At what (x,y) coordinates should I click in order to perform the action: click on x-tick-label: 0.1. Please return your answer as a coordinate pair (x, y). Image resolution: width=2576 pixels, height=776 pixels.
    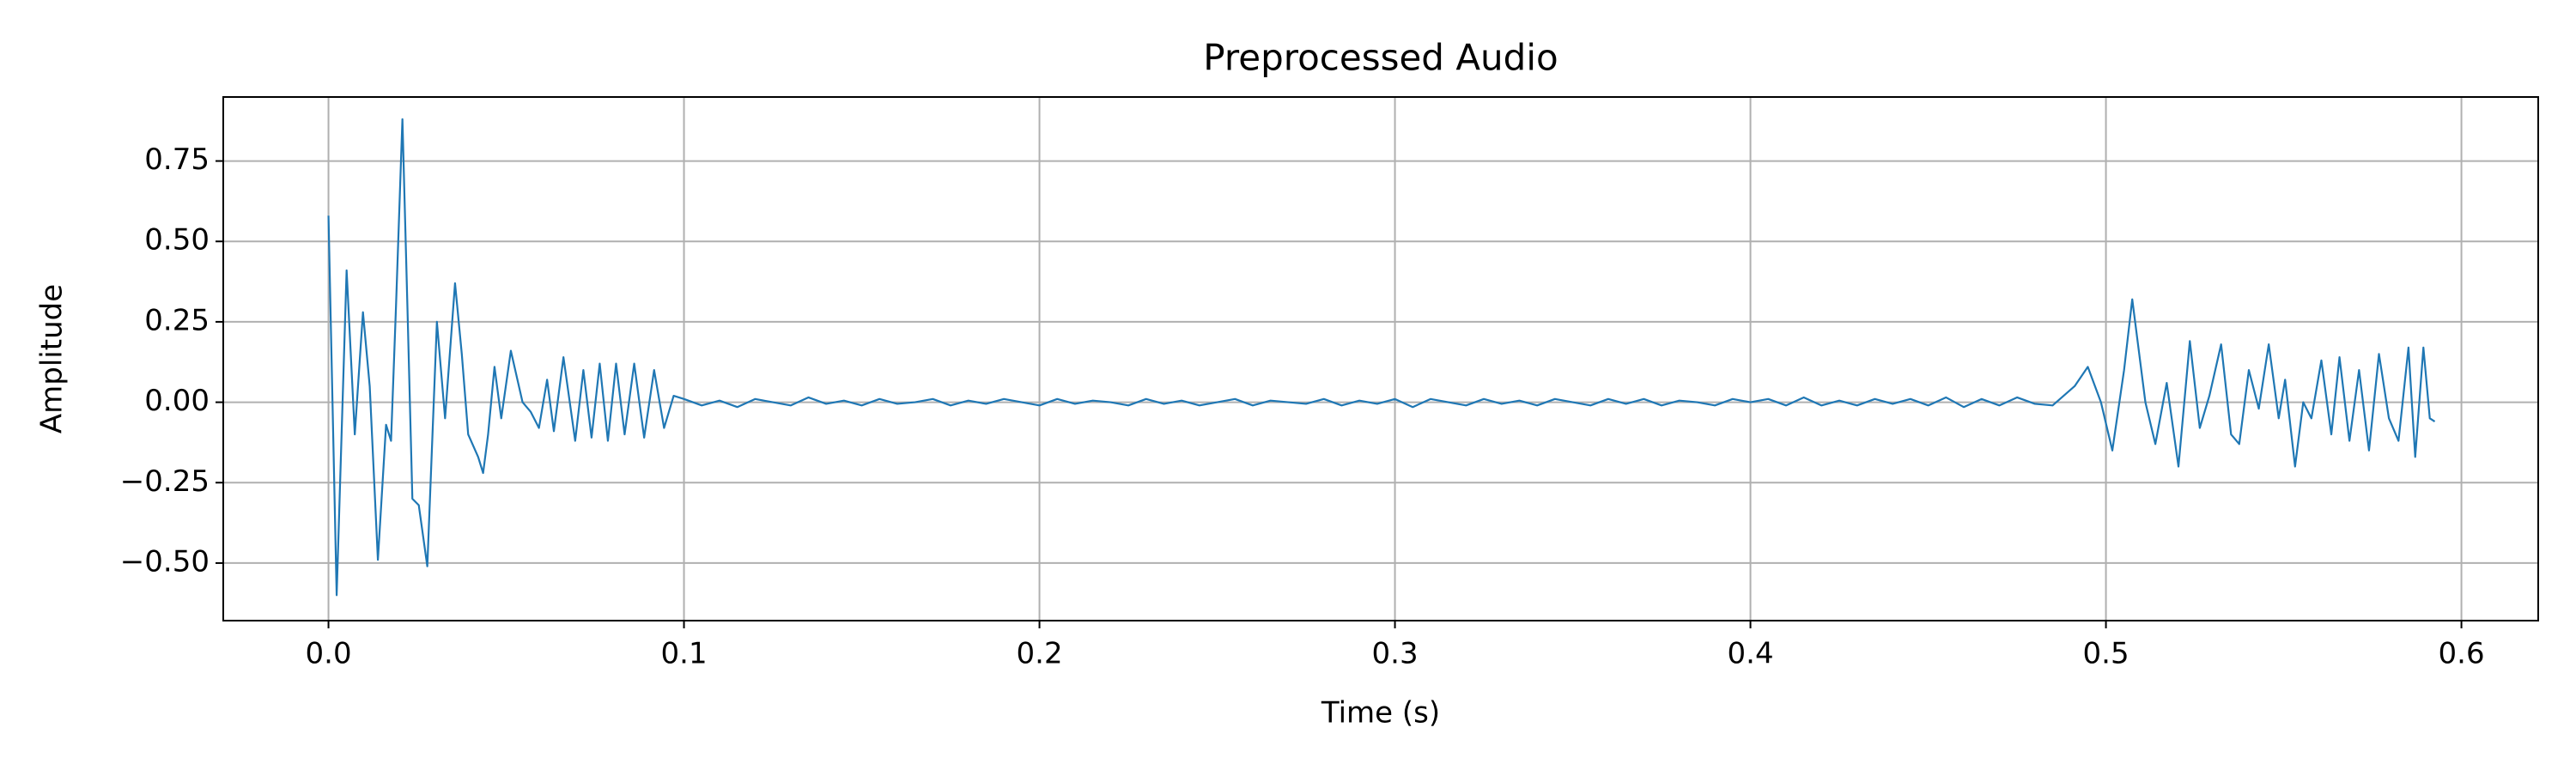
    Looking at the image, I should click on (684, 654).